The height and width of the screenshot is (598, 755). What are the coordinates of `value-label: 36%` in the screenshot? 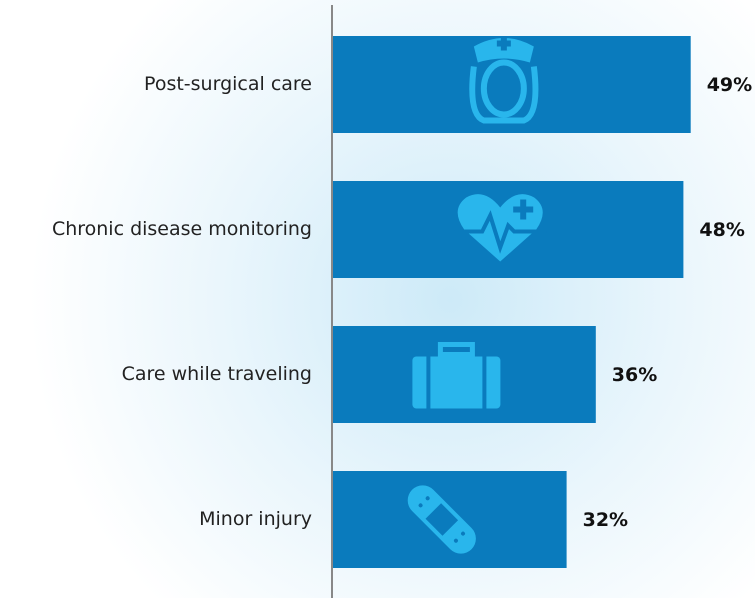 It's located at (634, 375).